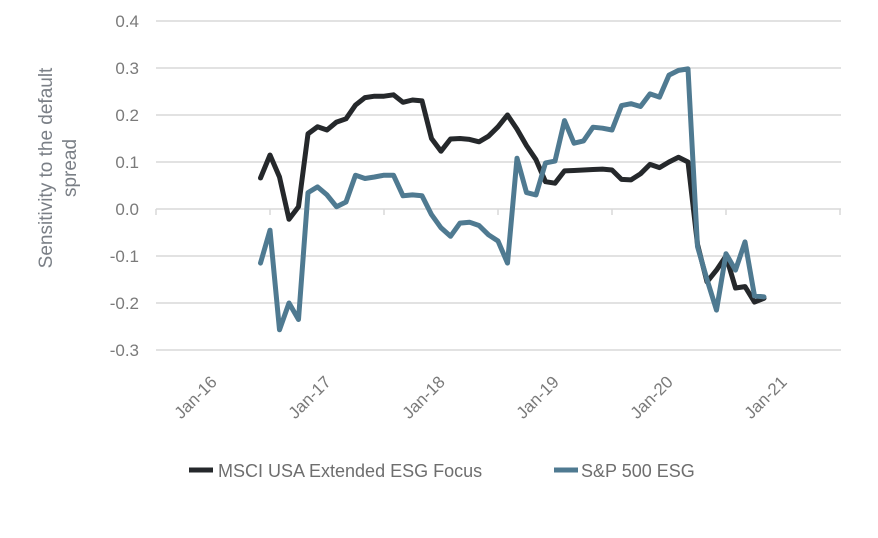  What do you see at coordinates (46, 167) in the screenshot?
I see `y-axis-title-line-1: Sensitivity to the default` at bounding box center [46, 167].